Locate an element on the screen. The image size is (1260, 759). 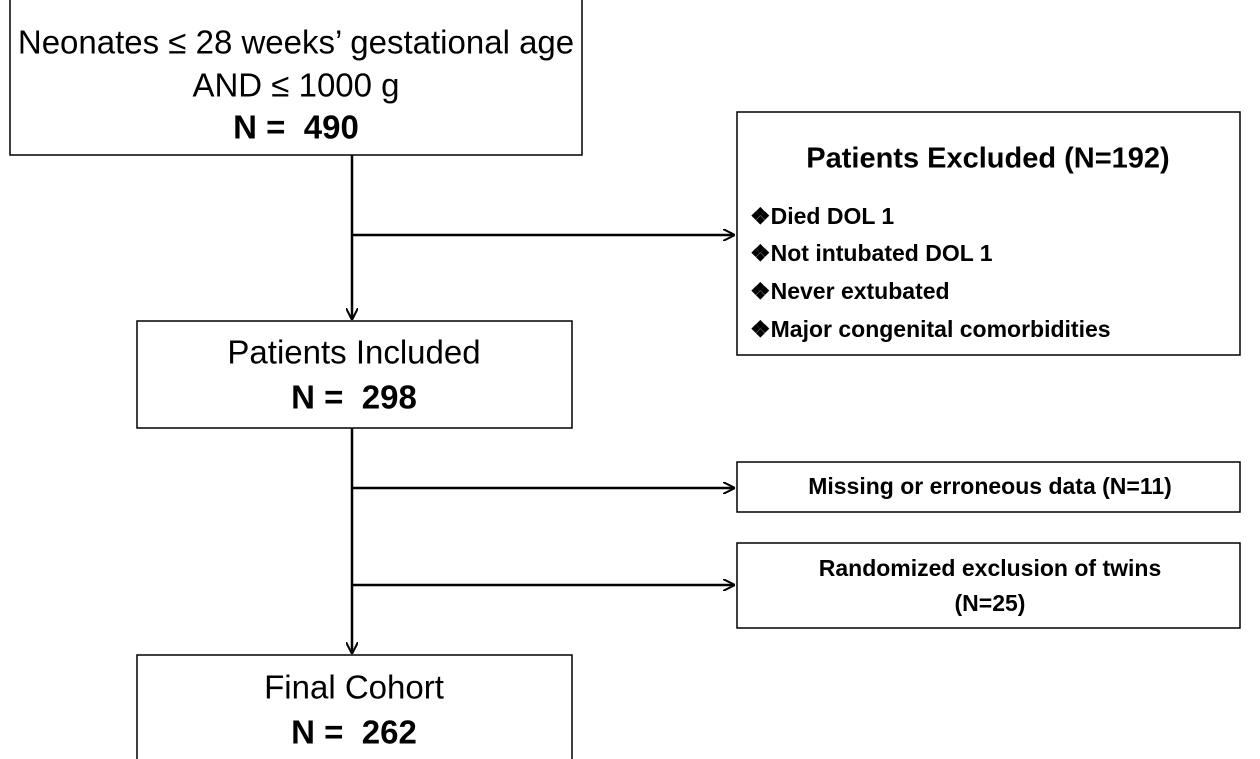
box-text: Neonates ≤ 28 weeks’ gestational age is located at coordinates (296, 42).